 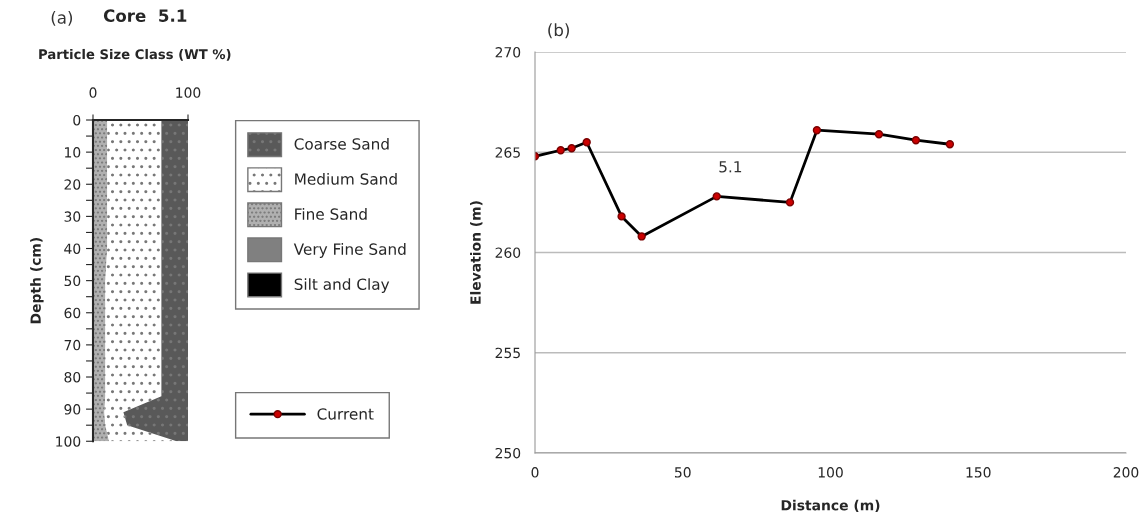 What do you see at coordinates (508, 453) in the screenshot?
I see `y-tick-label: 250` at bounding box center [508, 453].